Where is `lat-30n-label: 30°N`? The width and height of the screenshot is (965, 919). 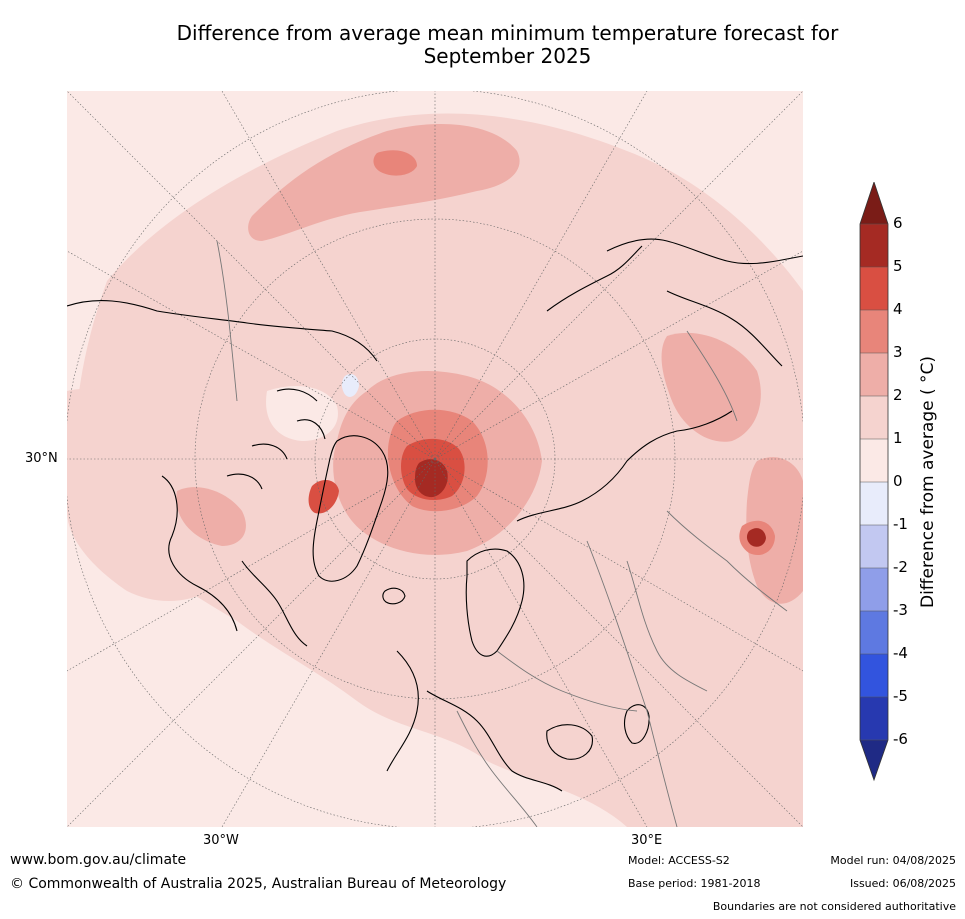 lat-30n-label: 30°N is located at coordinates (41, 458).